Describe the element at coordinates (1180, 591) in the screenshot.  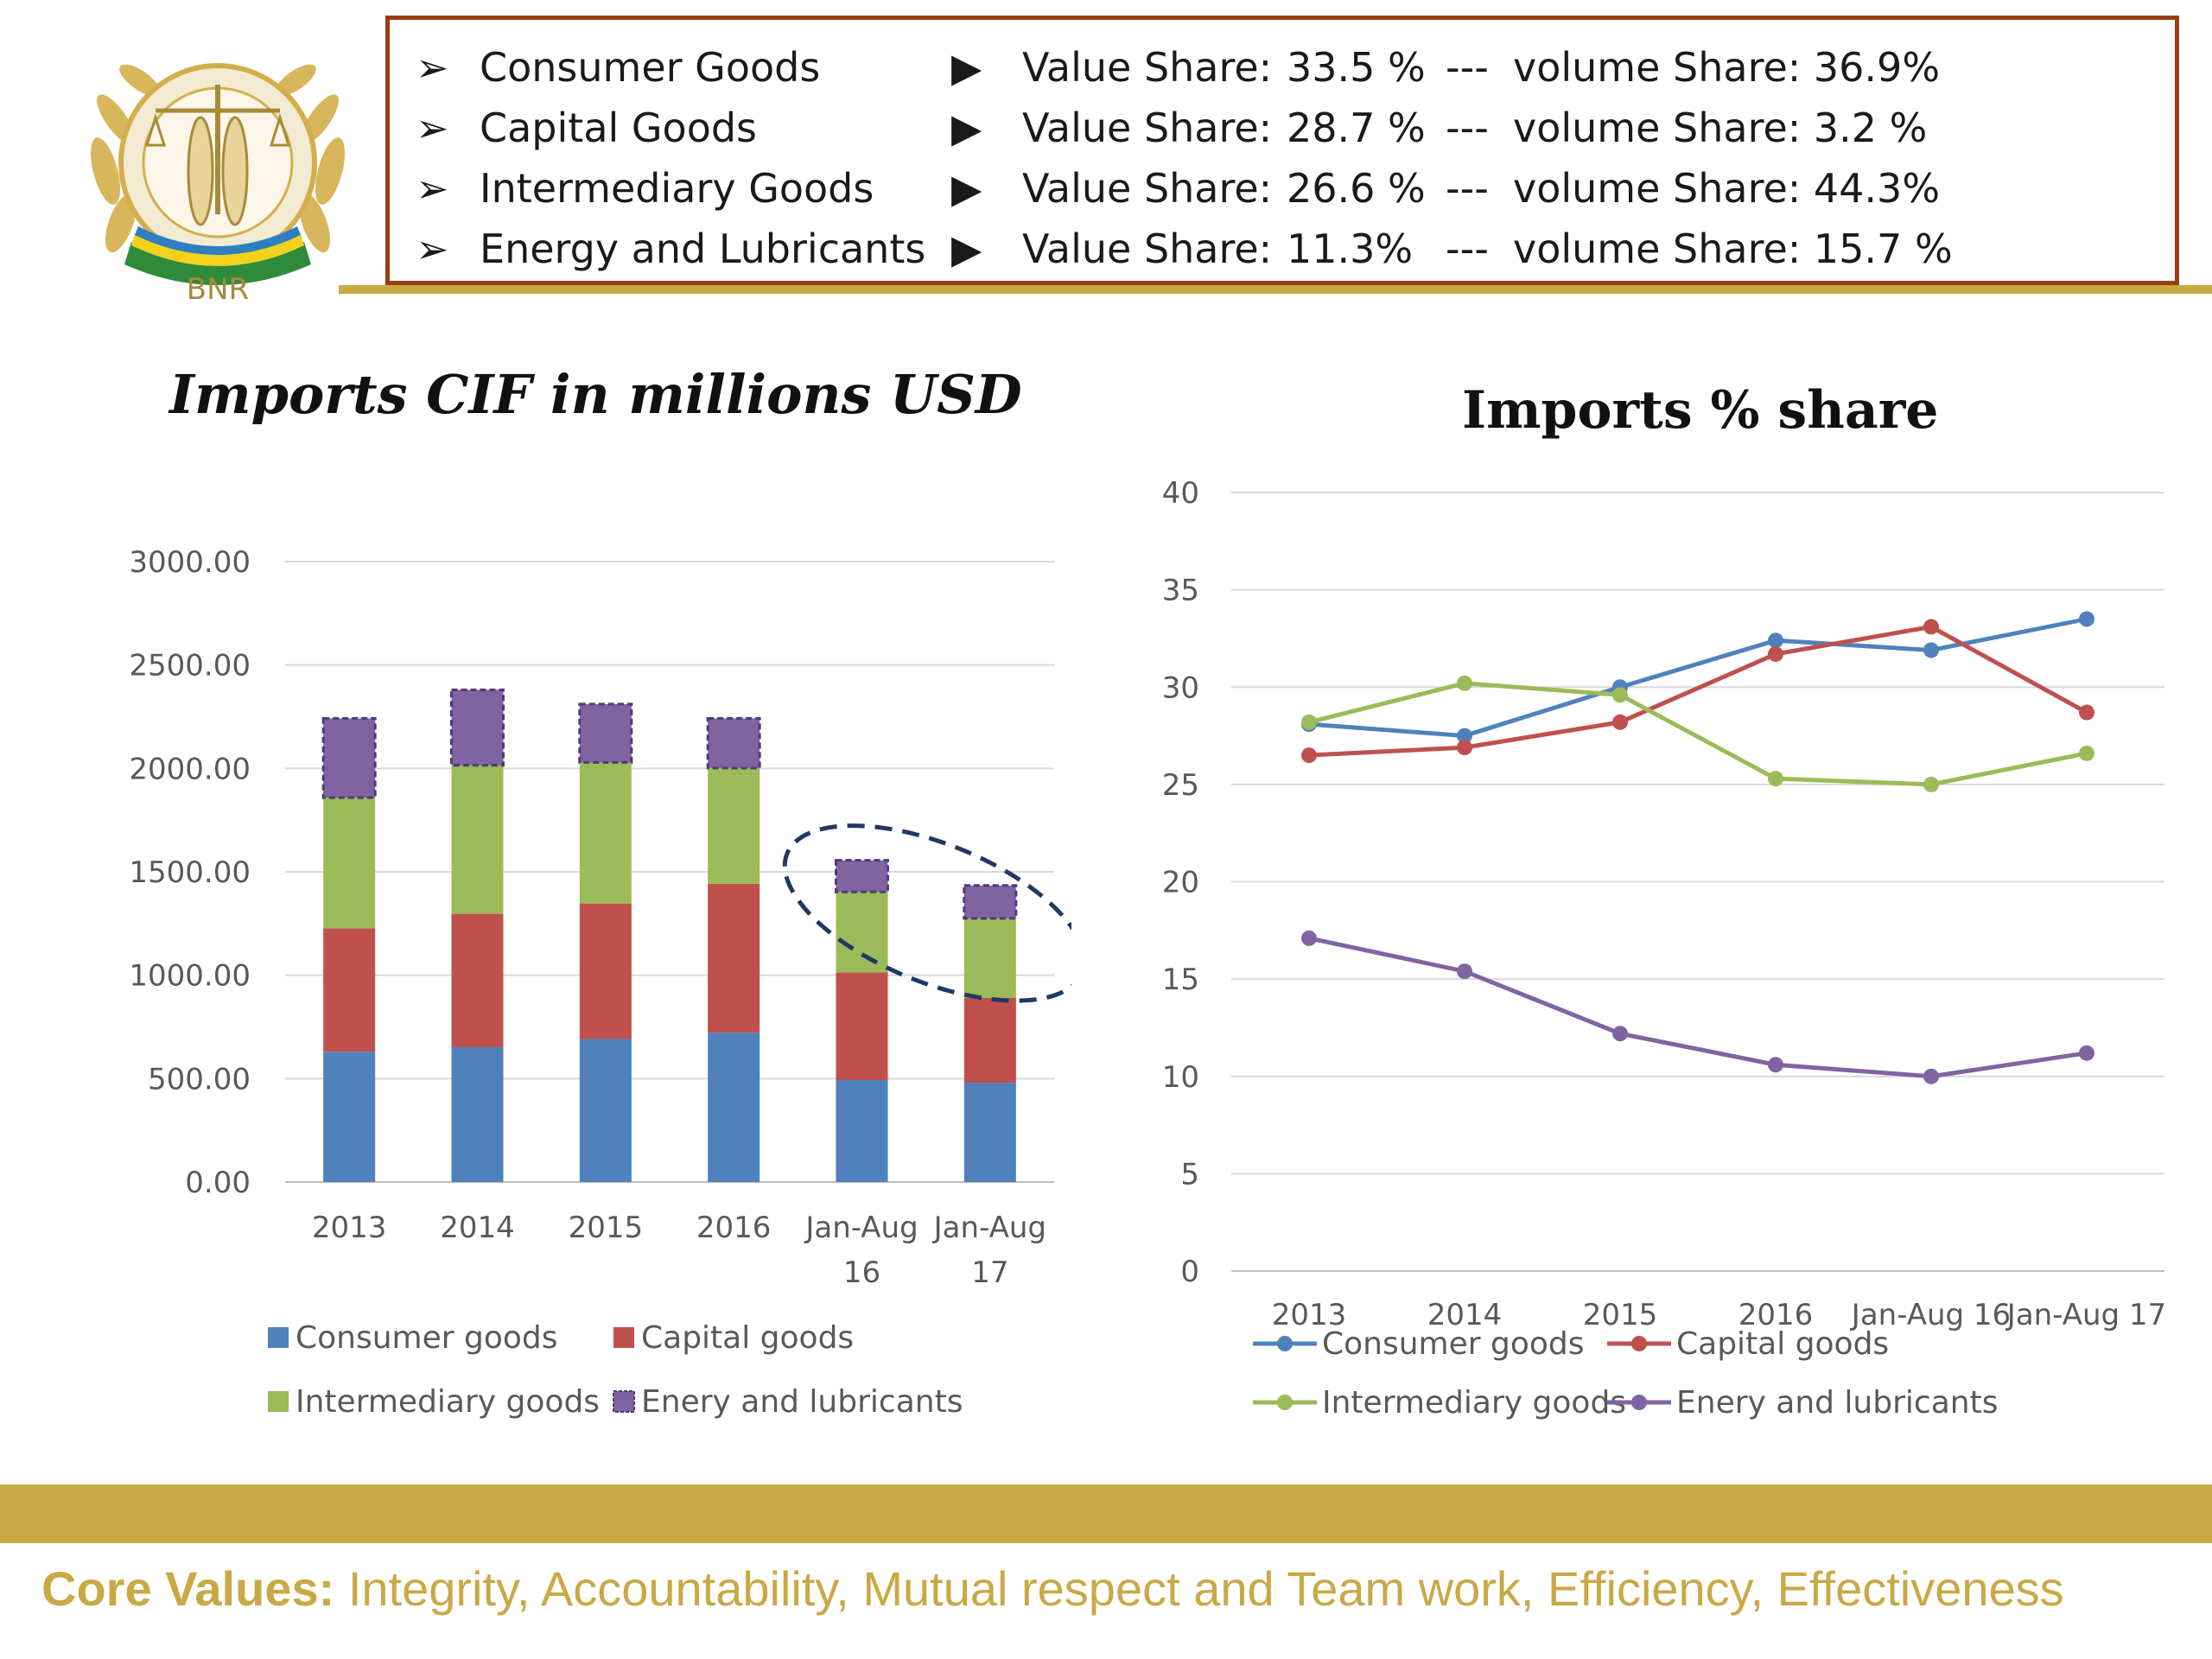
I see `y-tick-label: 35` at that location.